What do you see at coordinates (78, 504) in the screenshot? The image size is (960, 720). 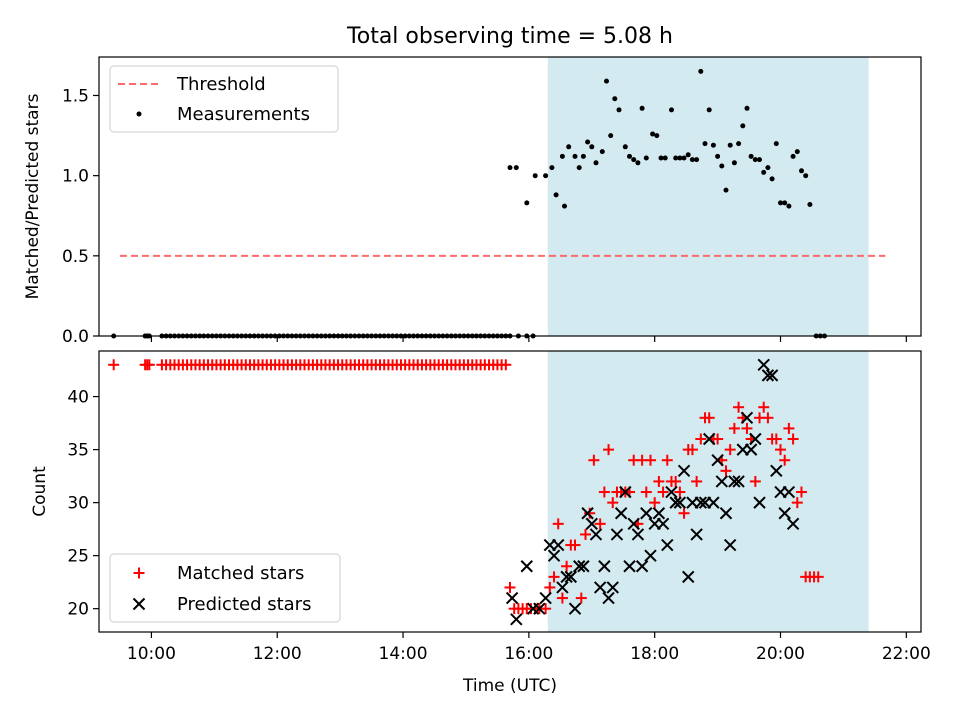 I see `bottom-y-tick-label: 30` at bounding box center [78, 504].